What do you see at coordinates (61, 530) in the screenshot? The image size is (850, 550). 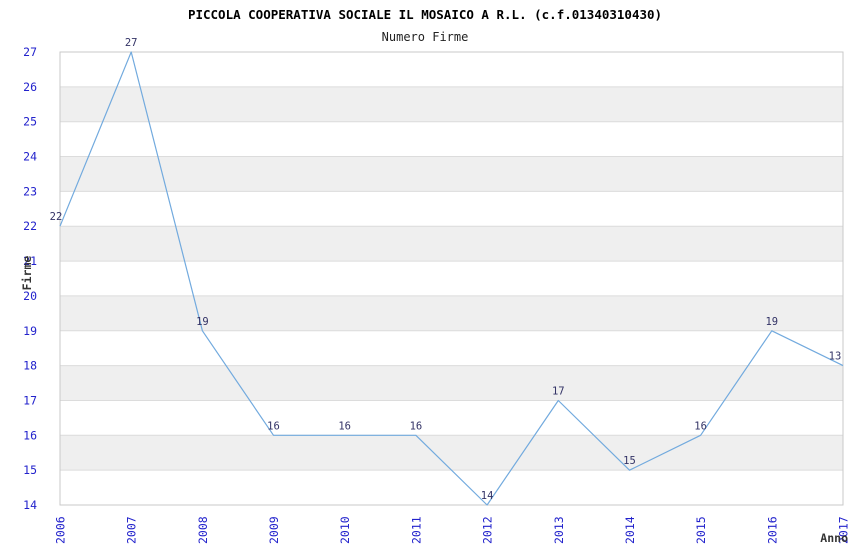 I see `x-tick-label: 2006` at bounding box center [61, 530].